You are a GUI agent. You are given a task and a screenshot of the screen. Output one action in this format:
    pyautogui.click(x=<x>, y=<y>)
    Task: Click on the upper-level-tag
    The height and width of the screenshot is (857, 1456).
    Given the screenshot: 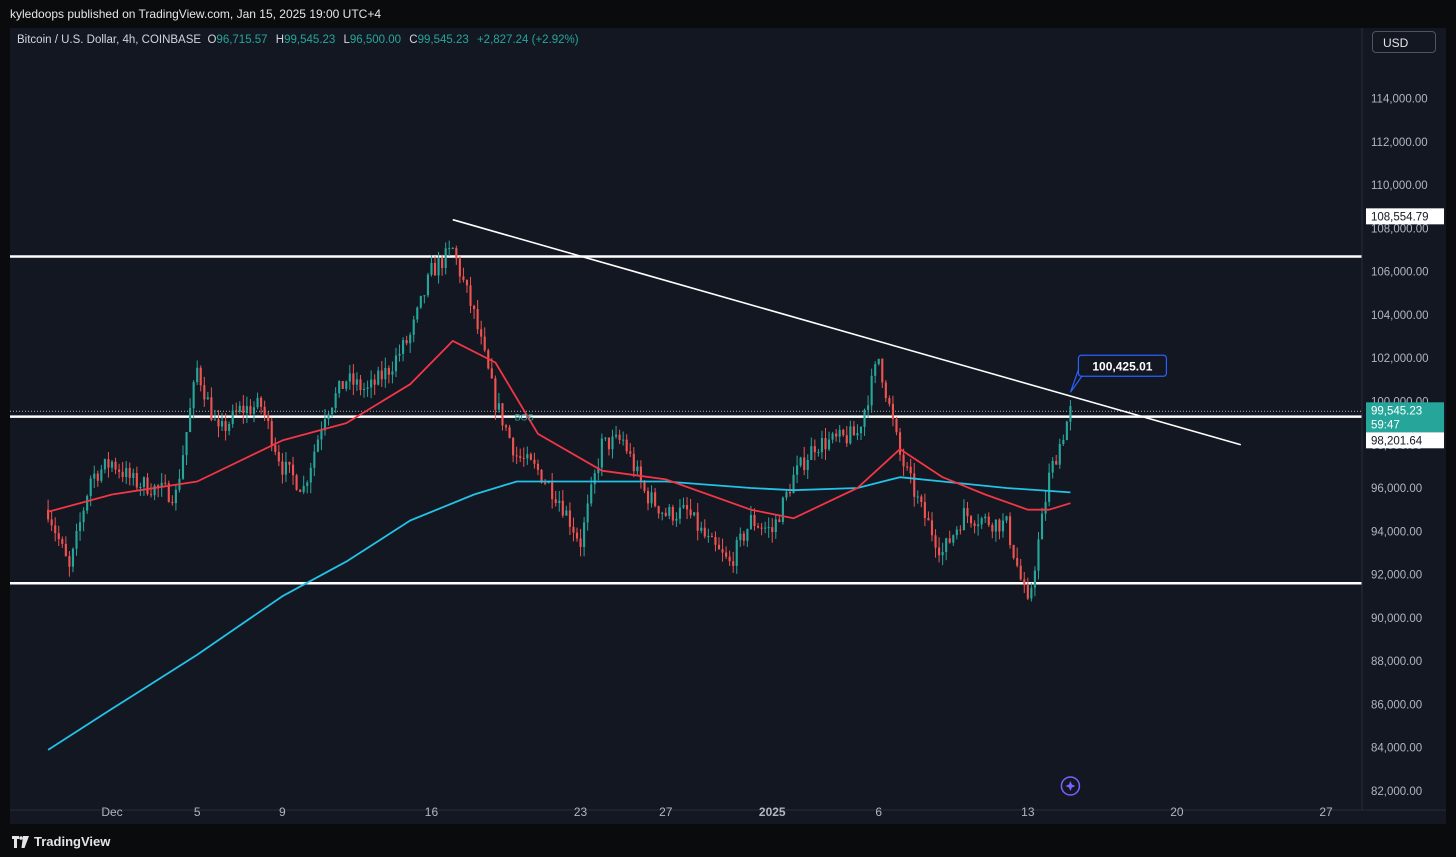 What is the action you would take?
    pyautogui.click(x=1405, y=216)
    